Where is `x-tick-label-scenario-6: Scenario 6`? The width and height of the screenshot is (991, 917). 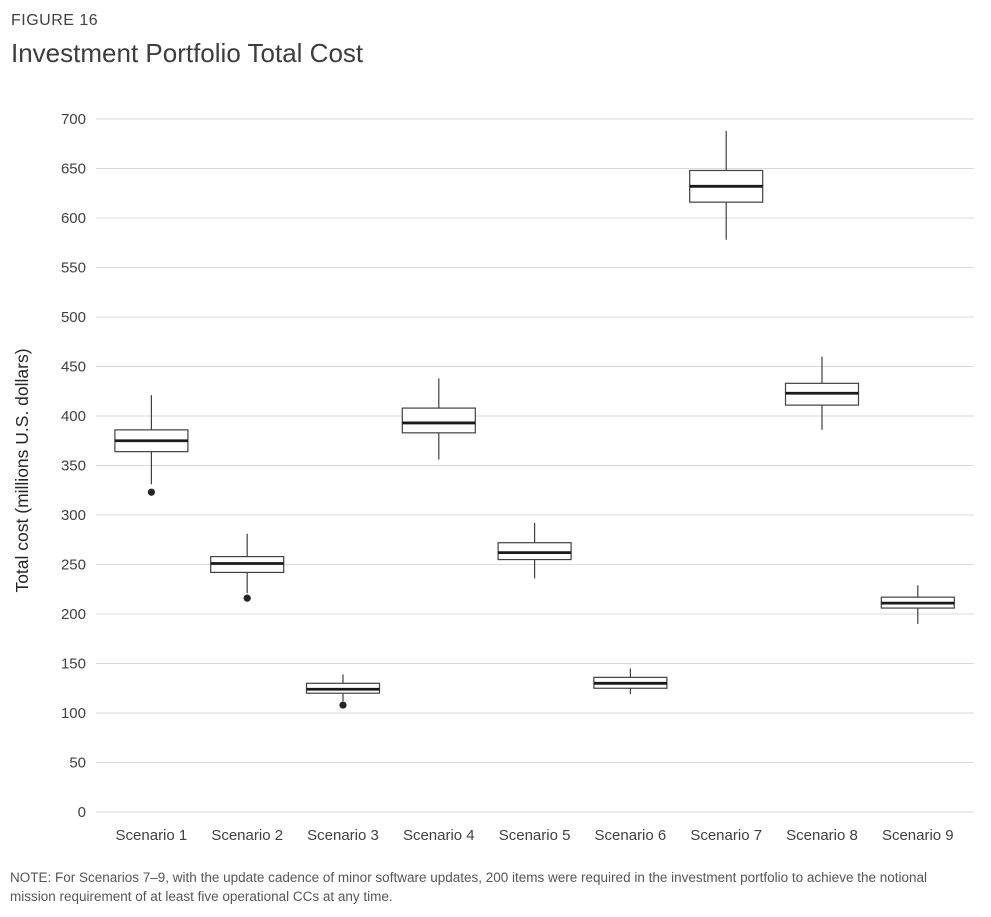 x-tick-label-scenario-6: Scenario 6 is located at coordinates (631, 835).